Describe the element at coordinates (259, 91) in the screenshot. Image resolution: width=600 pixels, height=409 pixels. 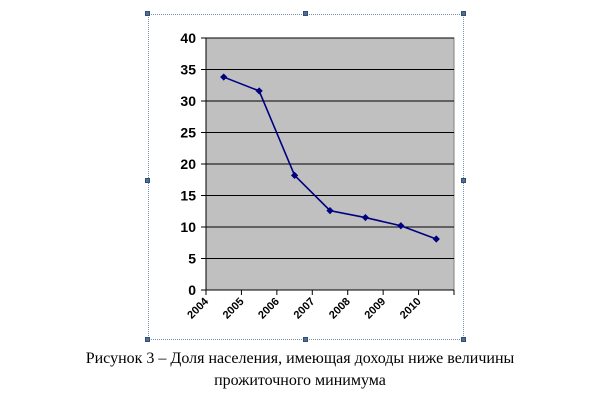
I see `data-point-2005` at that location.